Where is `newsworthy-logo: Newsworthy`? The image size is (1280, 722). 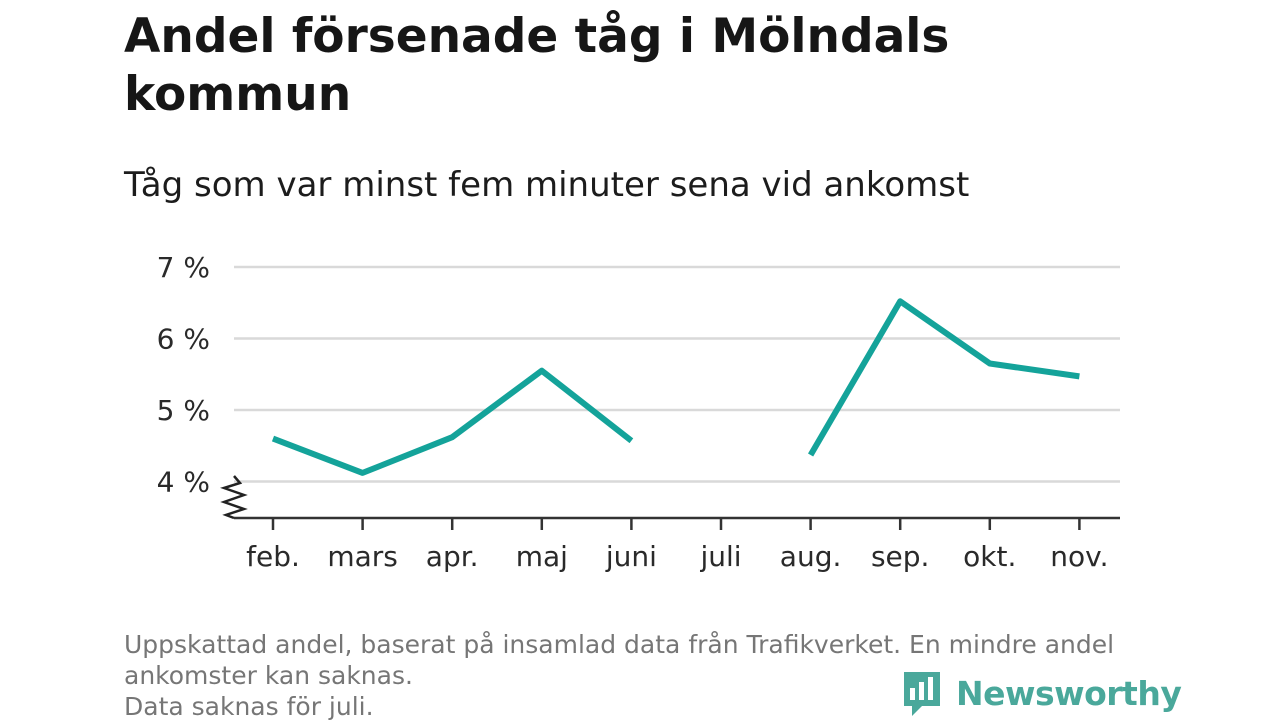
newsworthy-logo: Newsworthy is located at coordinates (1041, 693).